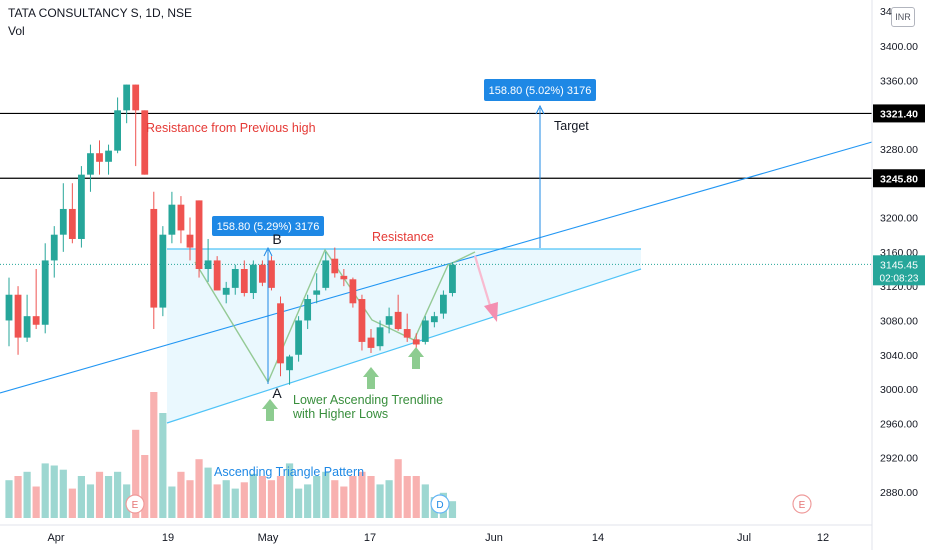  What do you see at coordinates (598, 538) in the screenshot?
I see `time-tick-label: 14` at bounding box center [598, 538].